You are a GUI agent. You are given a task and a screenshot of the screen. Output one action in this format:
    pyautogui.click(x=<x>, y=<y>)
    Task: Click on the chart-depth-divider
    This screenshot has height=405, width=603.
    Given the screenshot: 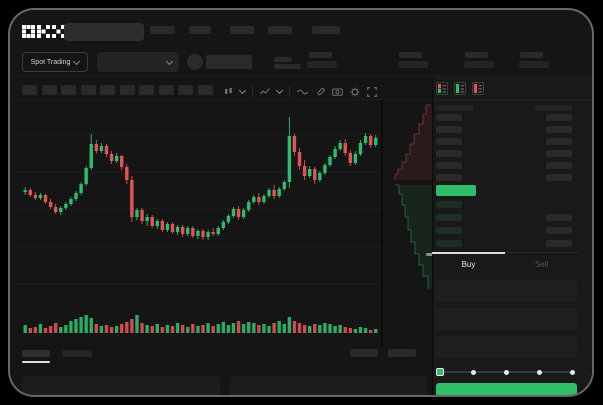 What is the action you would take?
    pyautogui.click(x=382, y=223)
    